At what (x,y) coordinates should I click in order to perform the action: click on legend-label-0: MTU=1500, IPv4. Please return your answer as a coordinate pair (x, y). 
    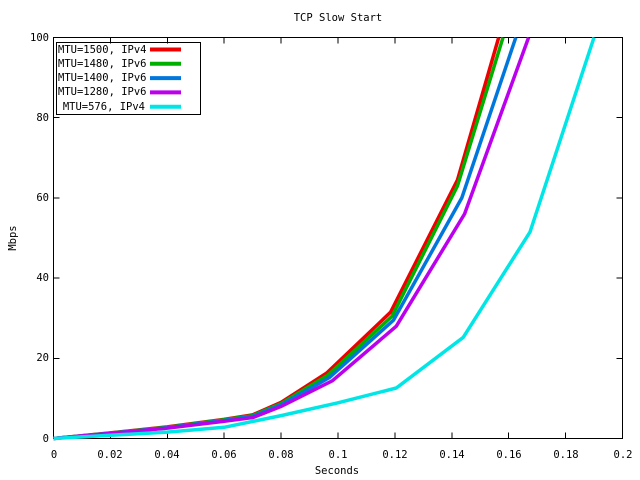
    Looking at the image, I should click on (102, 49).